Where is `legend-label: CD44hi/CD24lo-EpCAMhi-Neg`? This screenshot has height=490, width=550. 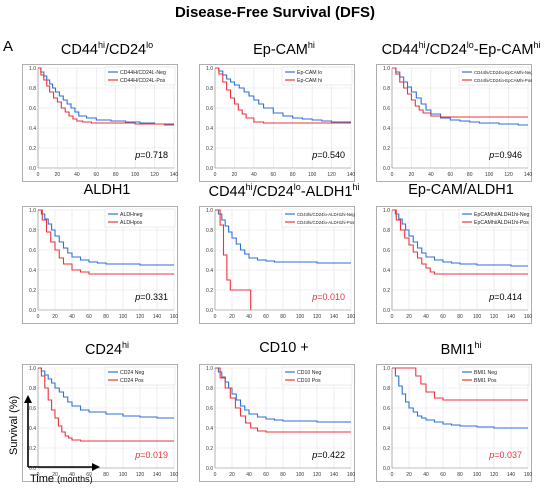 legend-label: CD44hi/CD24lo-EpCAMhi-Neg is located at coordinates (503, 72).